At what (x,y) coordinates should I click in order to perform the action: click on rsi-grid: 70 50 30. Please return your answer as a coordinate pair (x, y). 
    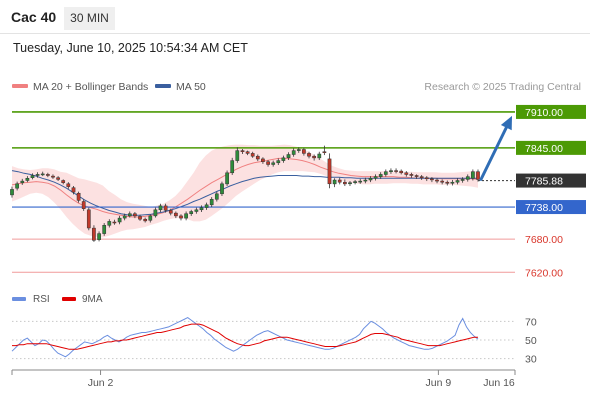
    Looking at the image, I should click on (274, 341).